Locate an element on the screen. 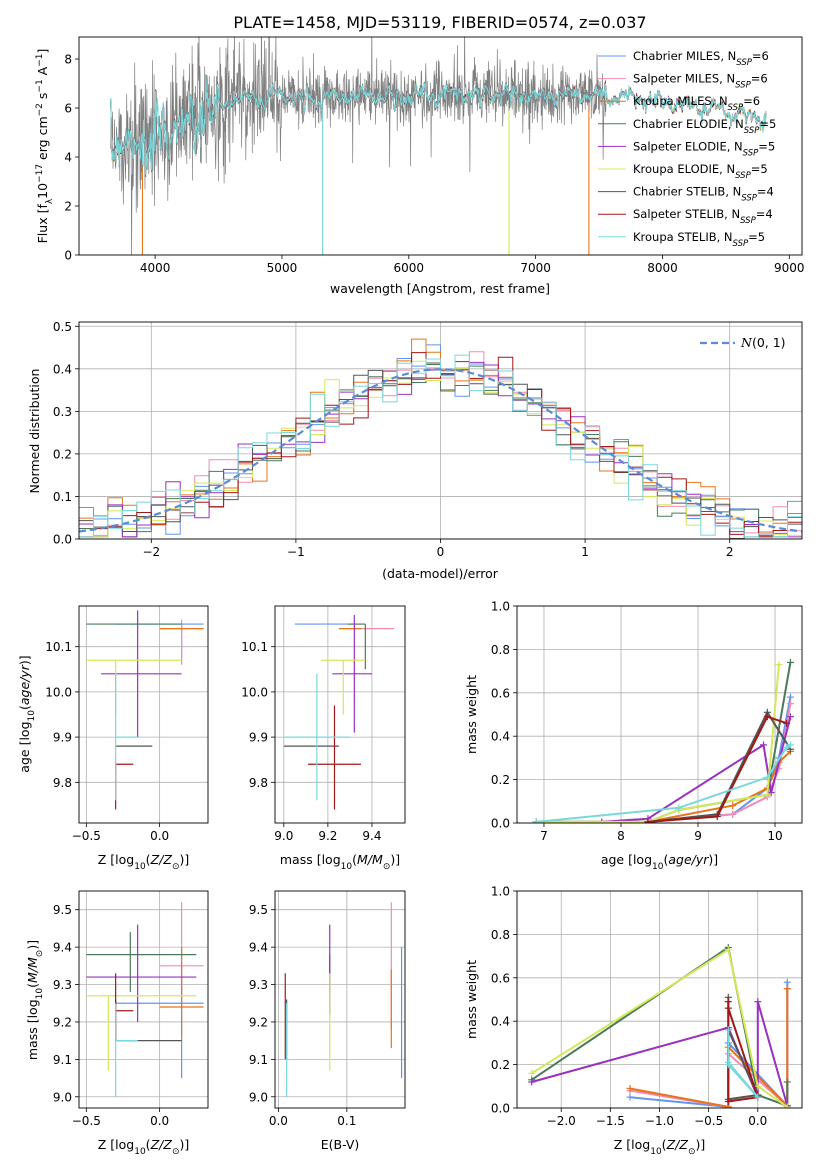  x-tick-label: −2 is located at coordinates (151, 552).